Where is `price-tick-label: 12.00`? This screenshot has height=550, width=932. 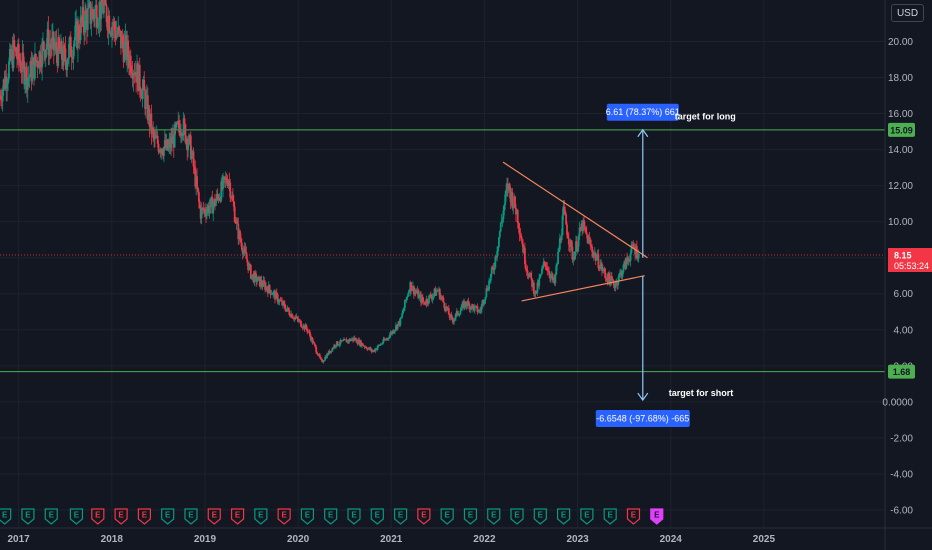 price-tick-label: 12.00 is located at coordinates (900, 186).